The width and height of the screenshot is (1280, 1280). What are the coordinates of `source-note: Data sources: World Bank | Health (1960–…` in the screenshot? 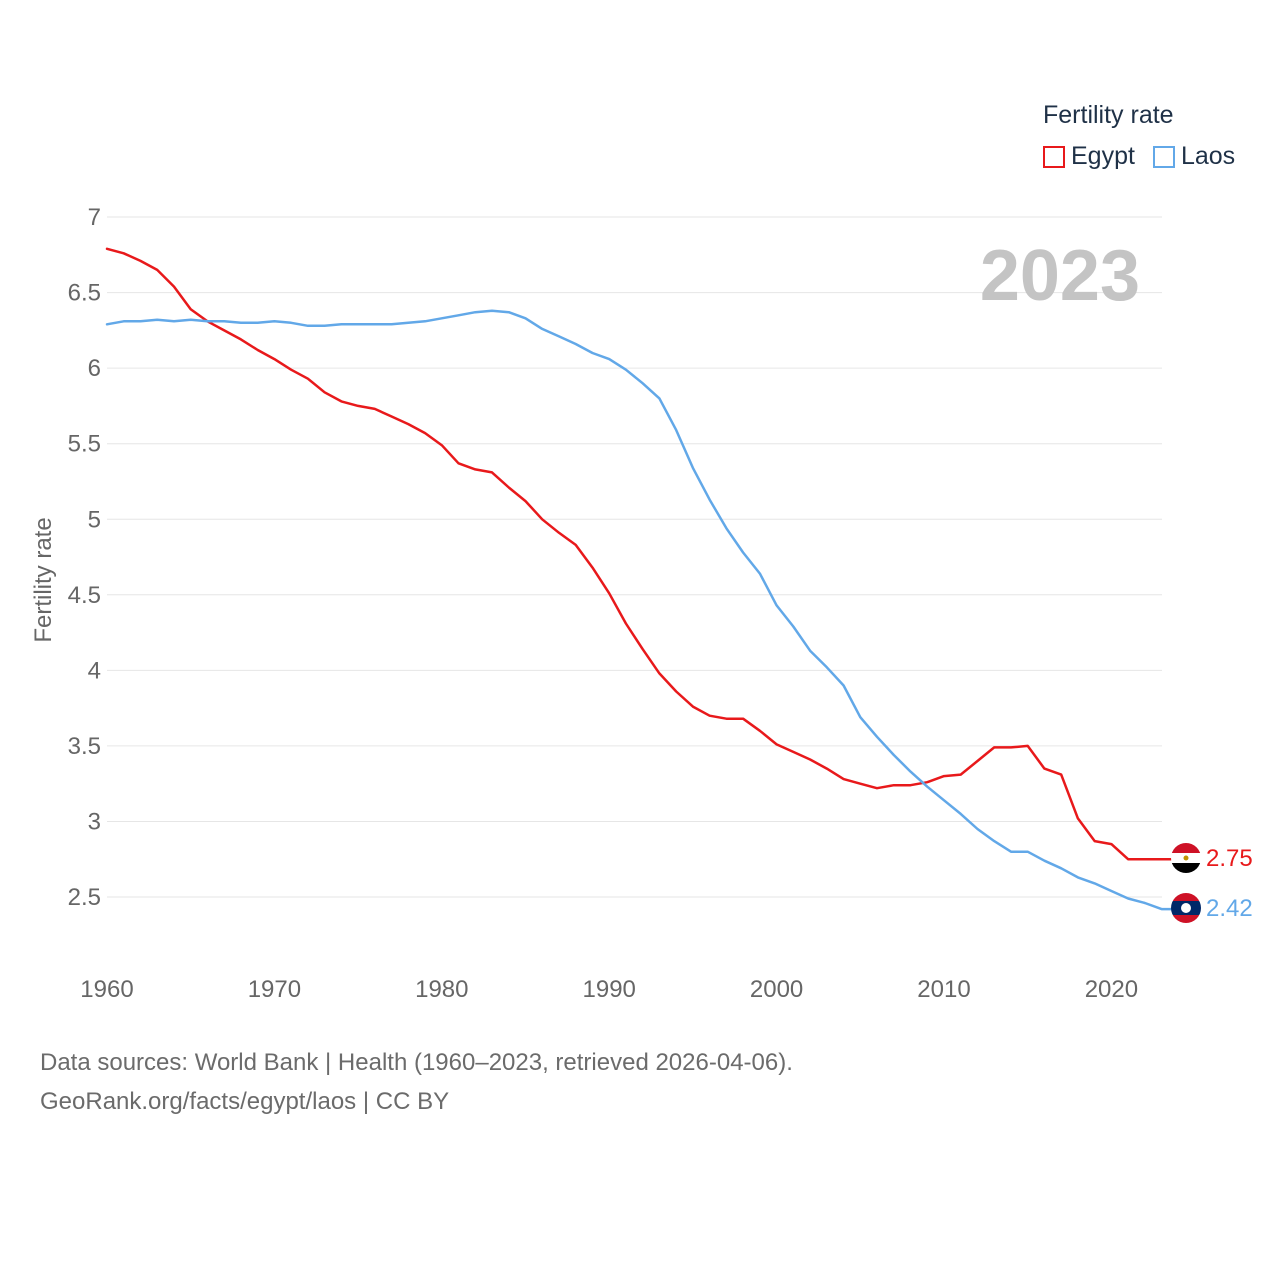 It's located at (416, 1082).